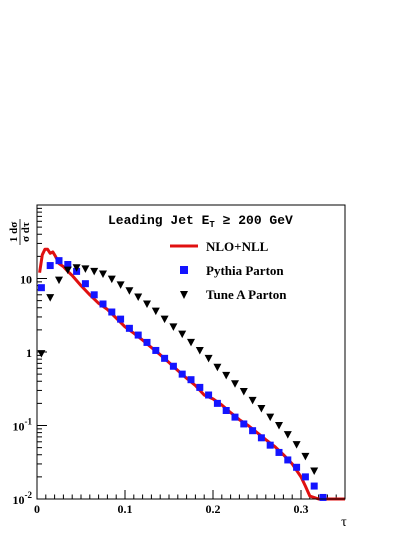 The image size is (415, 537). I want to click on y-axis-label-denominator: σ dτ, so click(26, 232).